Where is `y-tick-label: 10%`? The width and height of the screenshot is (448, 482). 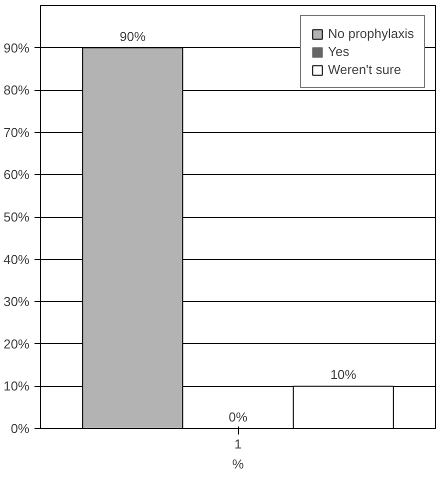 y-tick-label: 10% is located at coordinates (16, 386).